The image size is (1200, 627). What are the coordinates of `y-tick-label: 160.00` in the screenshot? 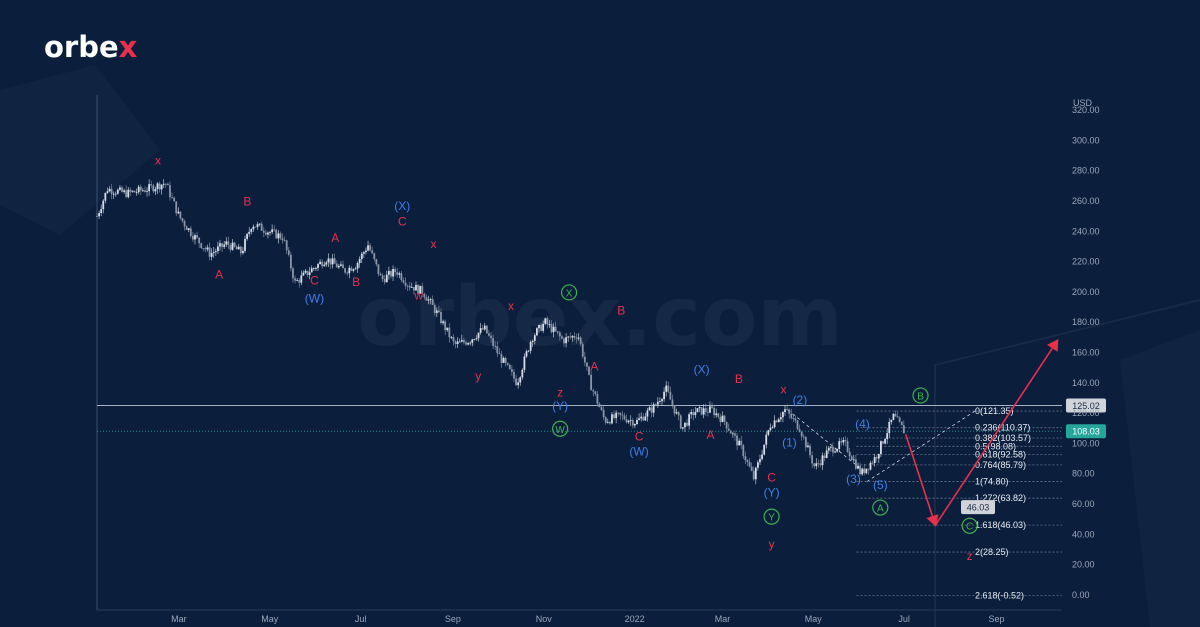 It's located at (1086, 353).